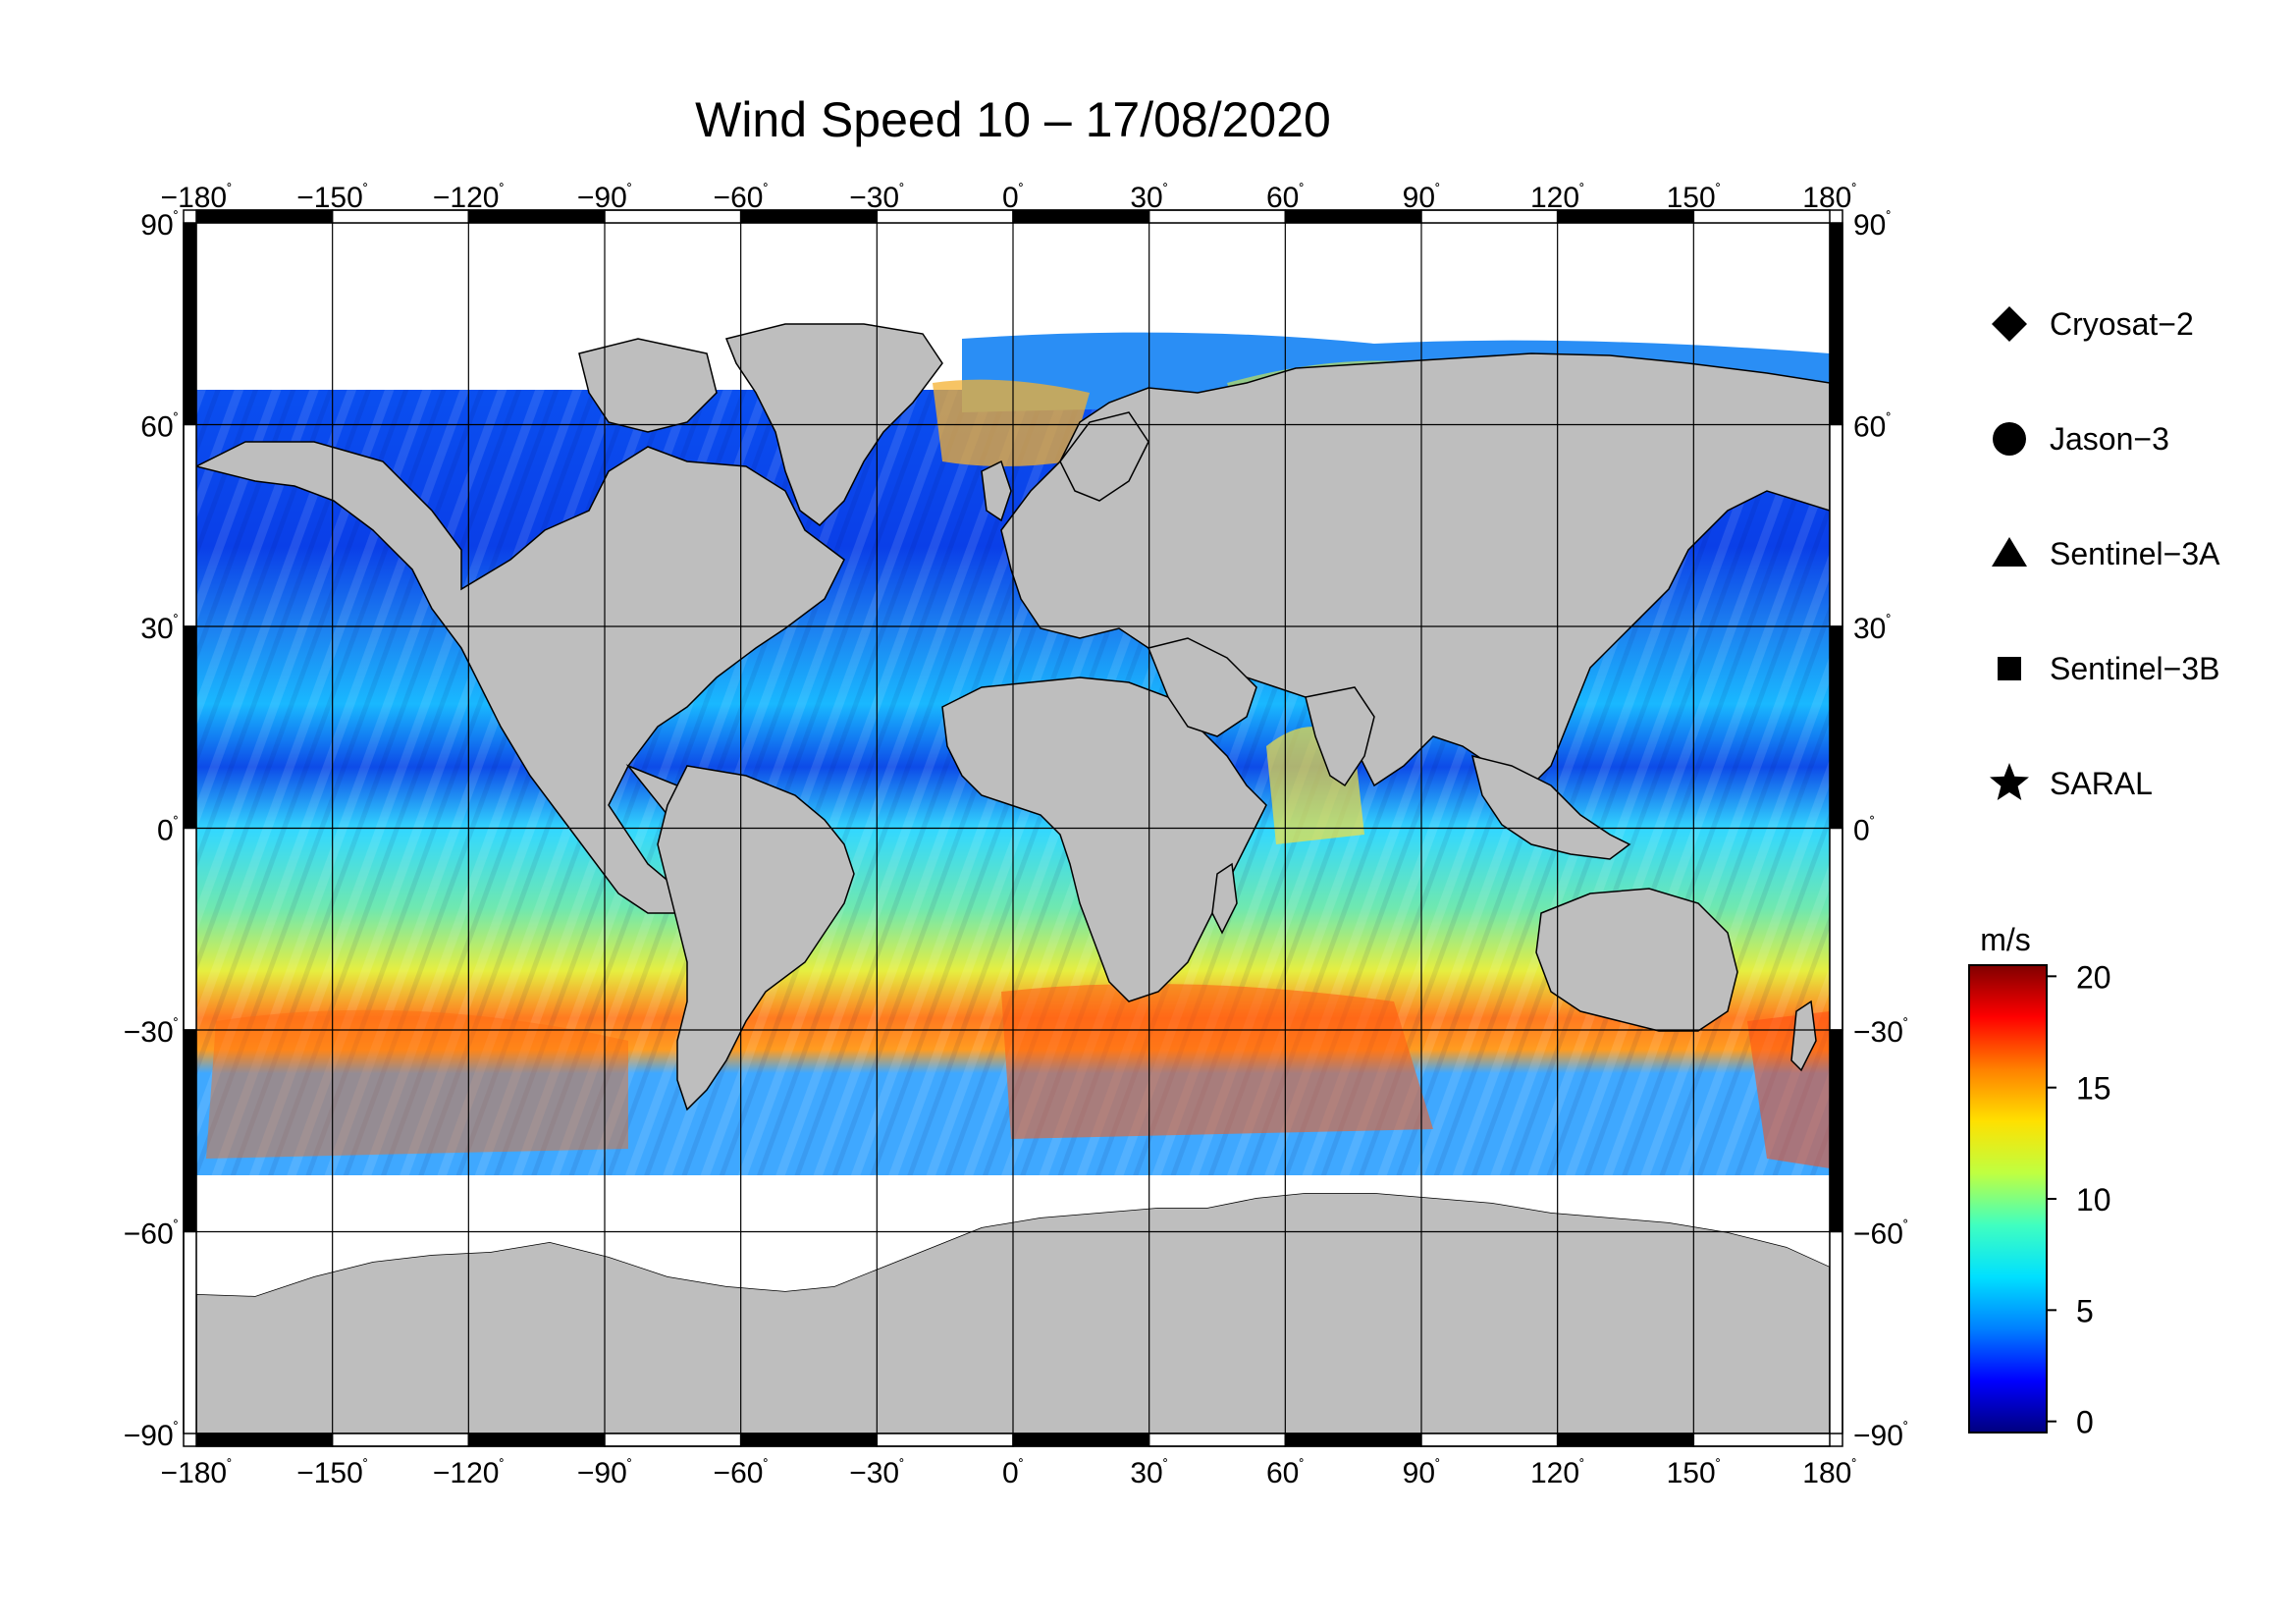 This screenshot has width=2296, height=1623. What do you see at coordinates (2009, 324) in the screenshot?
I see `diamond-icon` at bounding box center [2009, 324].